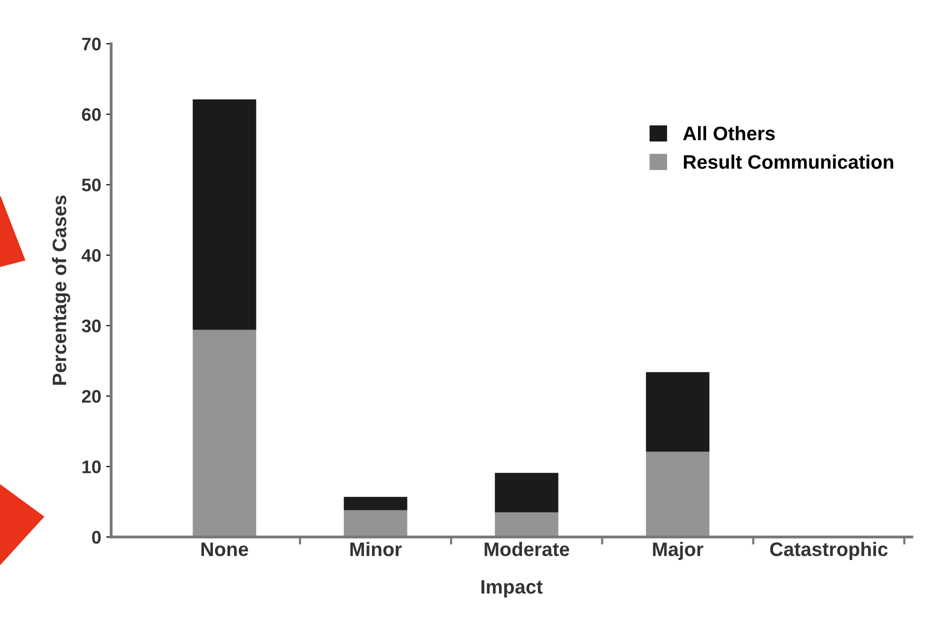 The image size is (942, 634). What do you see at coordinates (527, 549) in the screenshot?
I see `x-tick-label: Moderate` at bounding box center [527, 549].